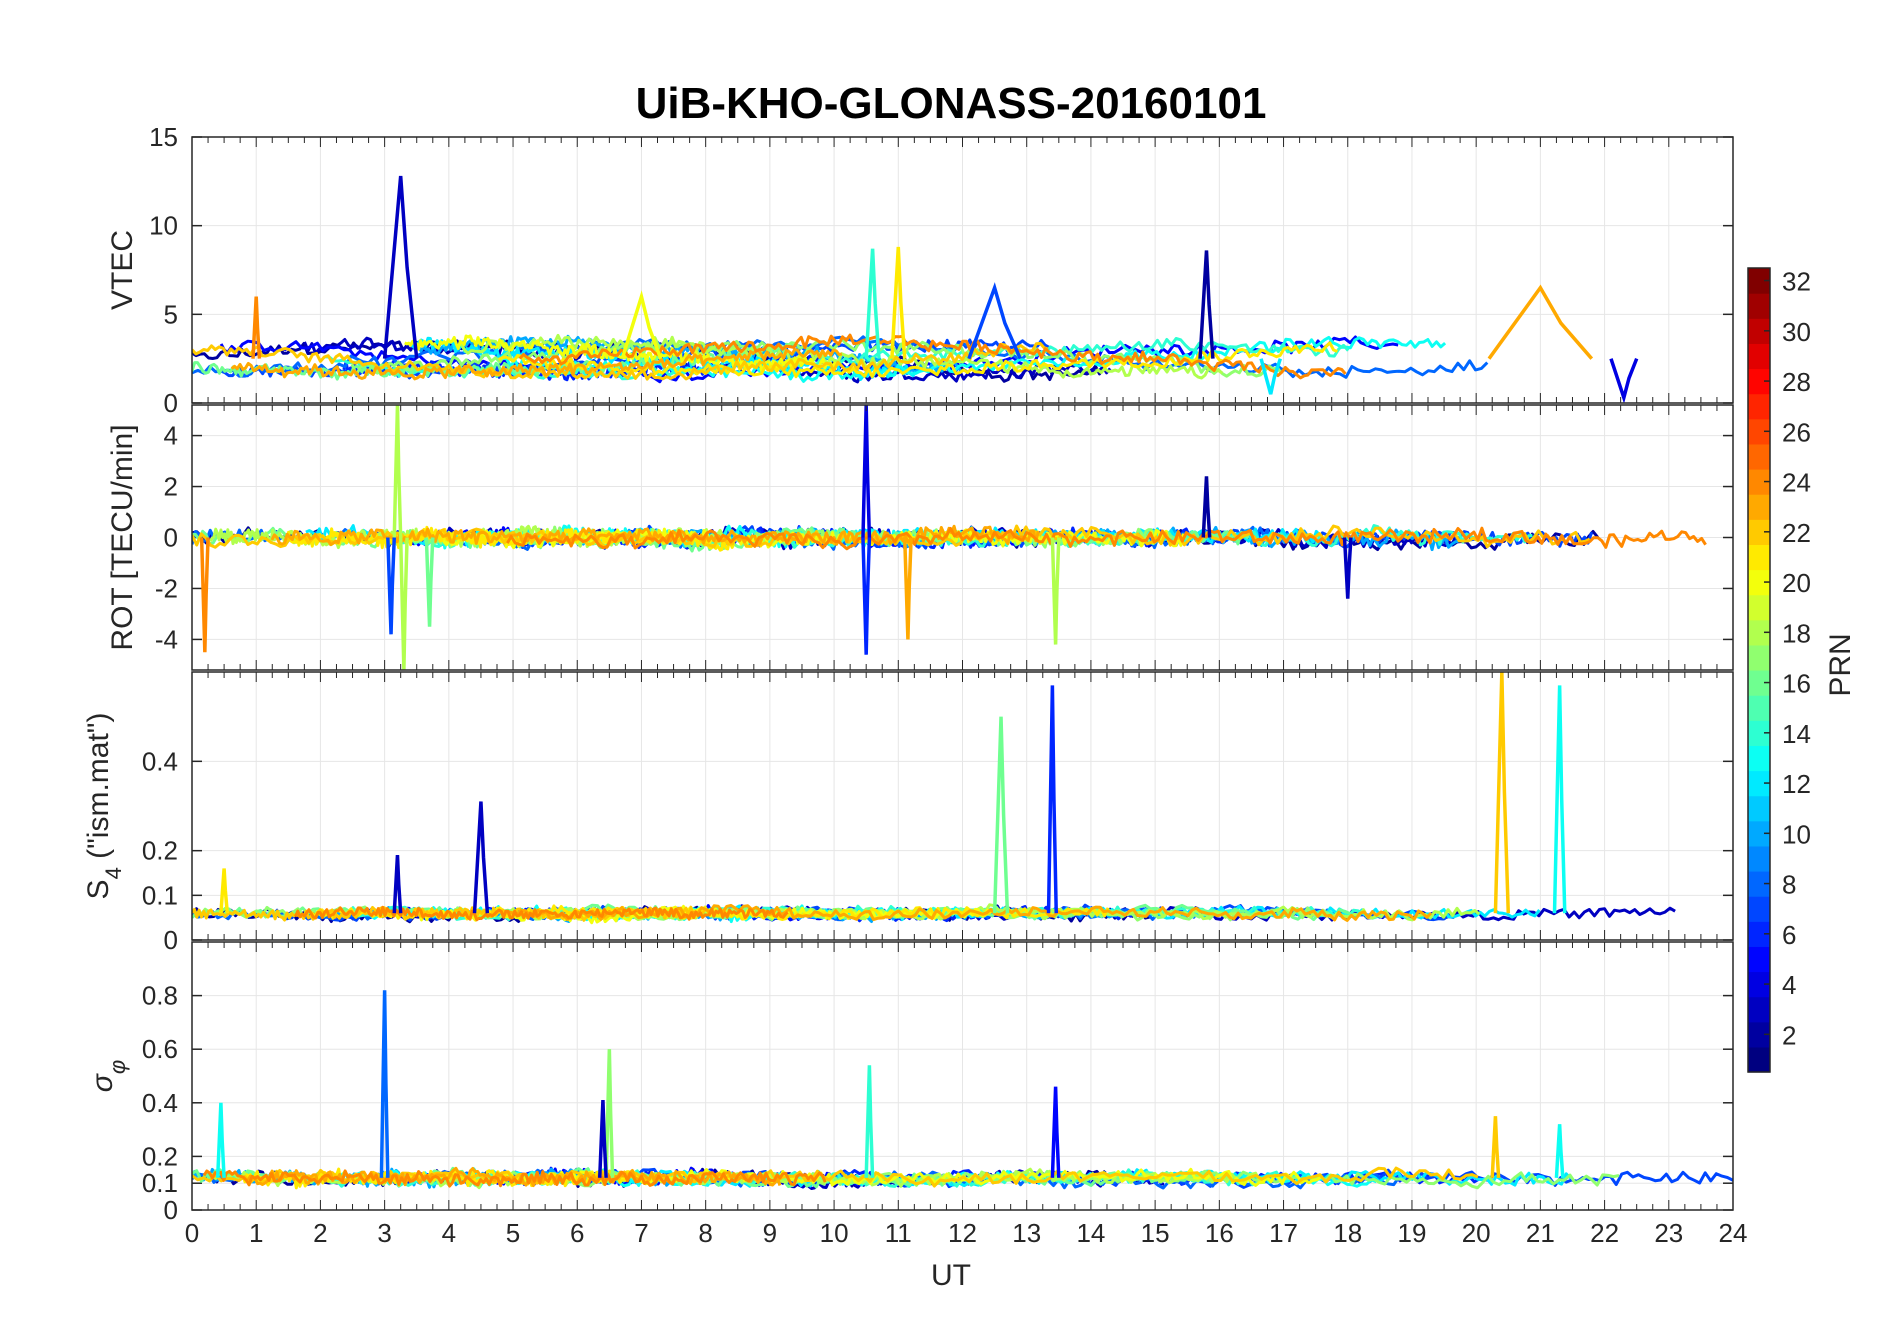  What do you see at coordinates (1789, 935) in the screenshot?
I see `colorbar-tick-label: 6` at bounding box center [1789, 935].